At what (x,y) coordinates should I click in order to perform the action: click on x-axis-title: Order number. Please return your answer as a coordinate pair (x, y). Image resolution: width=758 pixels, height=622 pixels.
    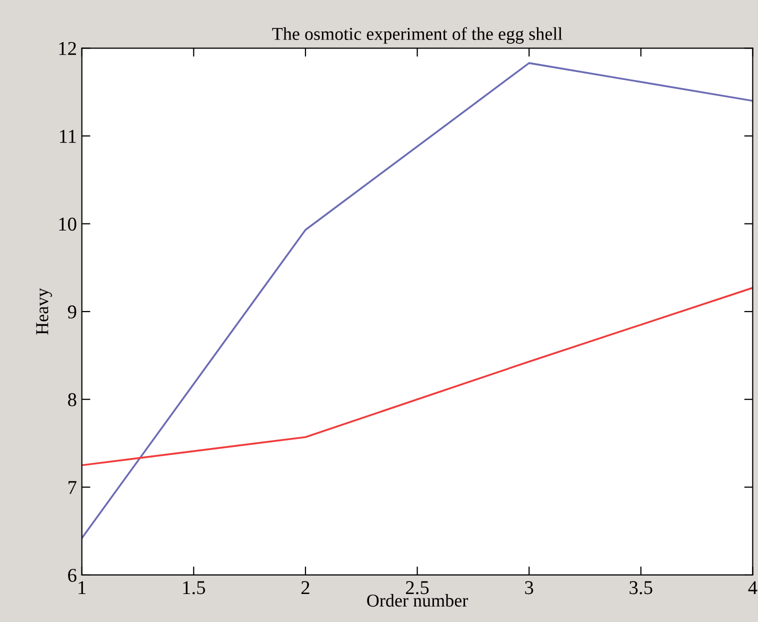
    Looking at the image, I should click on (417, 600).